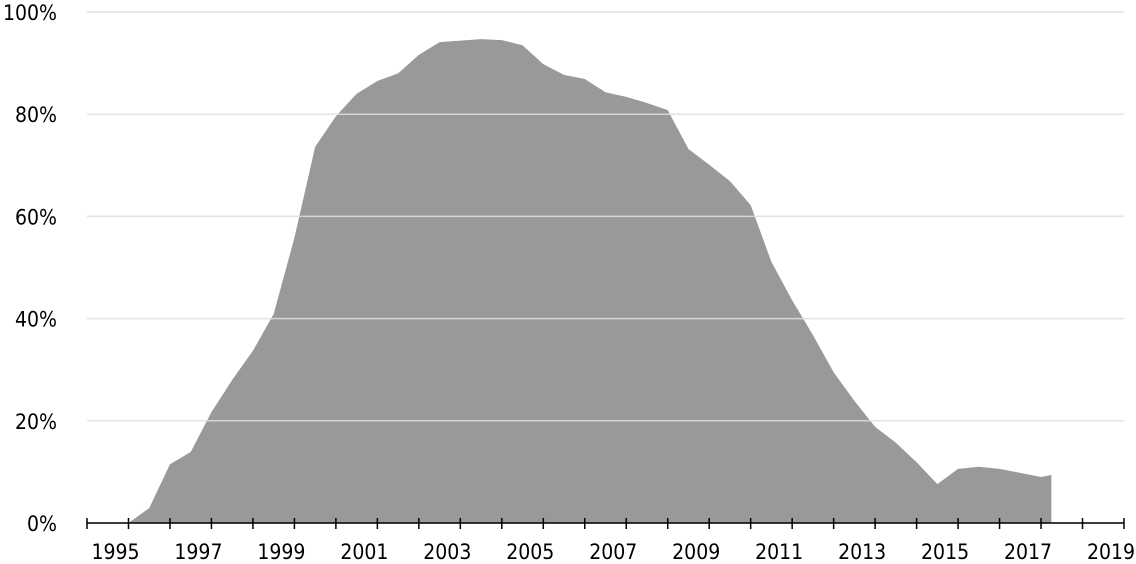 Image resolution: width=1136 pixels, height=564 pixels. I want to click on y-tick-label: 40%, so click(36, 320).